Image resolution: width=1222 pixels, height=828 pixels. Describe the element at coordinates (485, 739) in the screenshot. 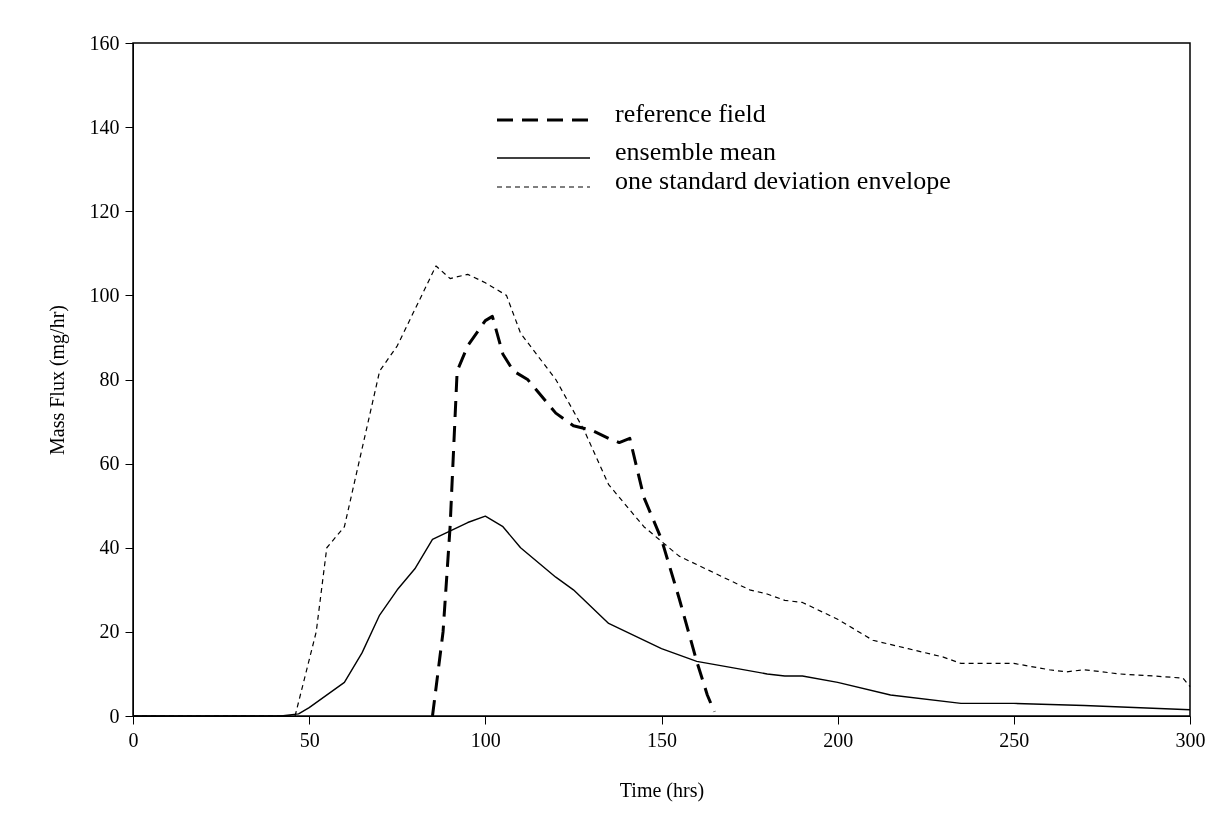

I see `x-tick-label: 100` at that location.